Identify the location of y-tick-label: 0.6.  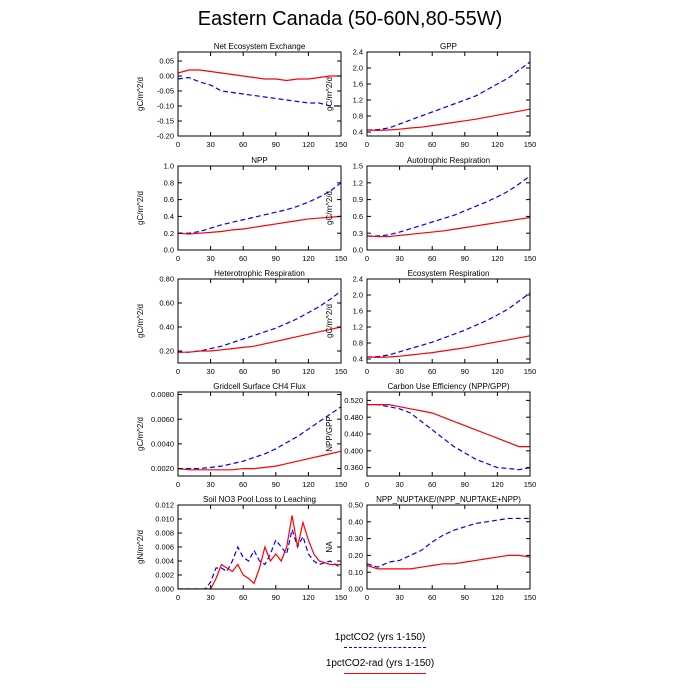
(358, 216).